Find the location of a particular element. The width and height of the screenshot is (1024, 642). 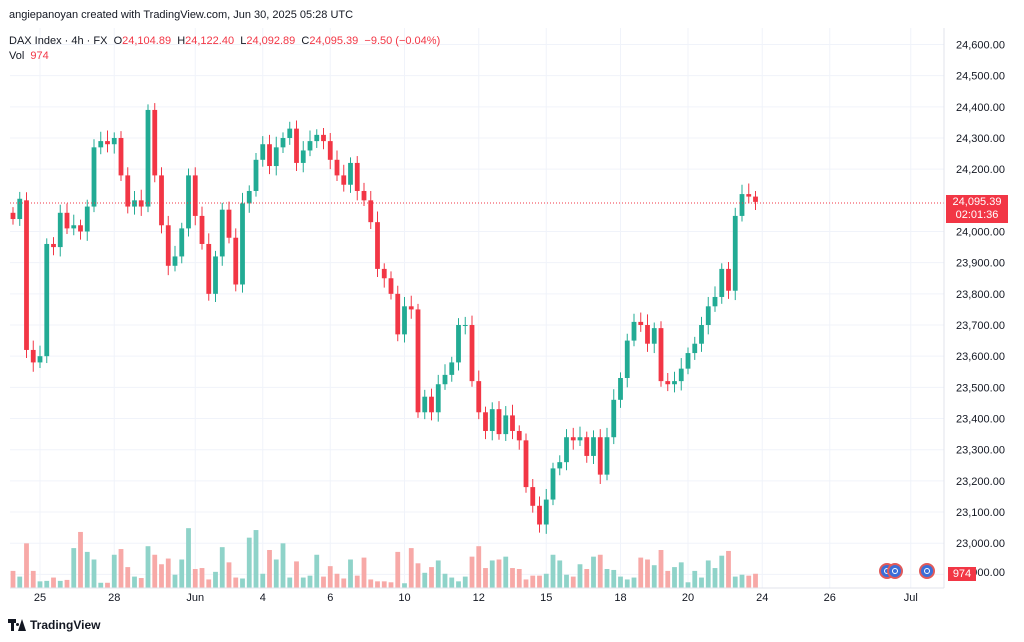

price-tick-label: 23,600.00 is located at coordinates (980, 357).